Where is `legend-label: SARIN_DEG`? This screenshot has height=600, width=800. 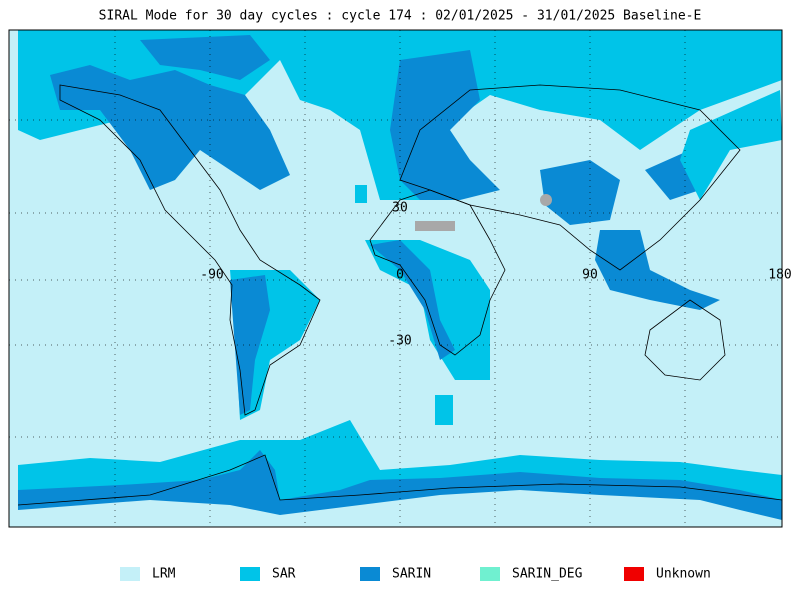
legend-label: SARIN_DEG is located at coordinates (547, 574).